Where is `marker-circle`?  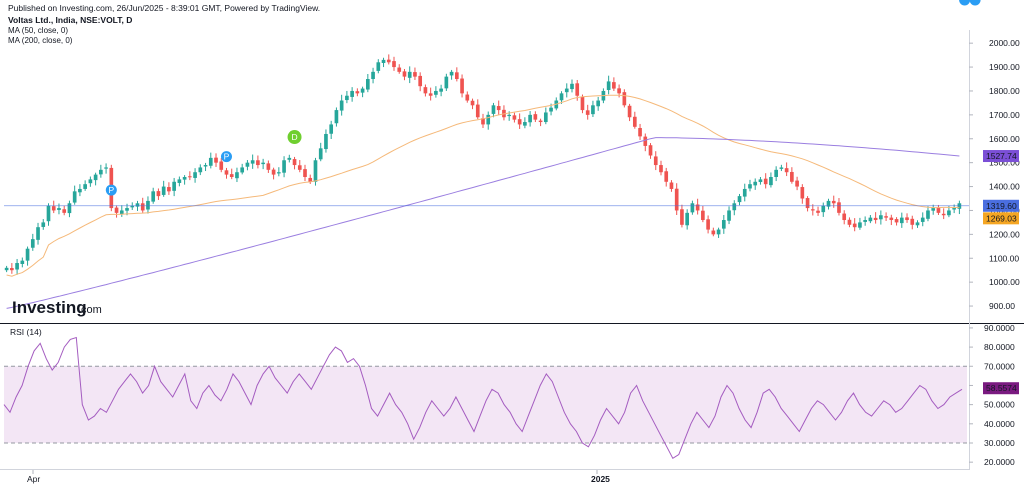
marker-circle is located at coordinates (226, 157).